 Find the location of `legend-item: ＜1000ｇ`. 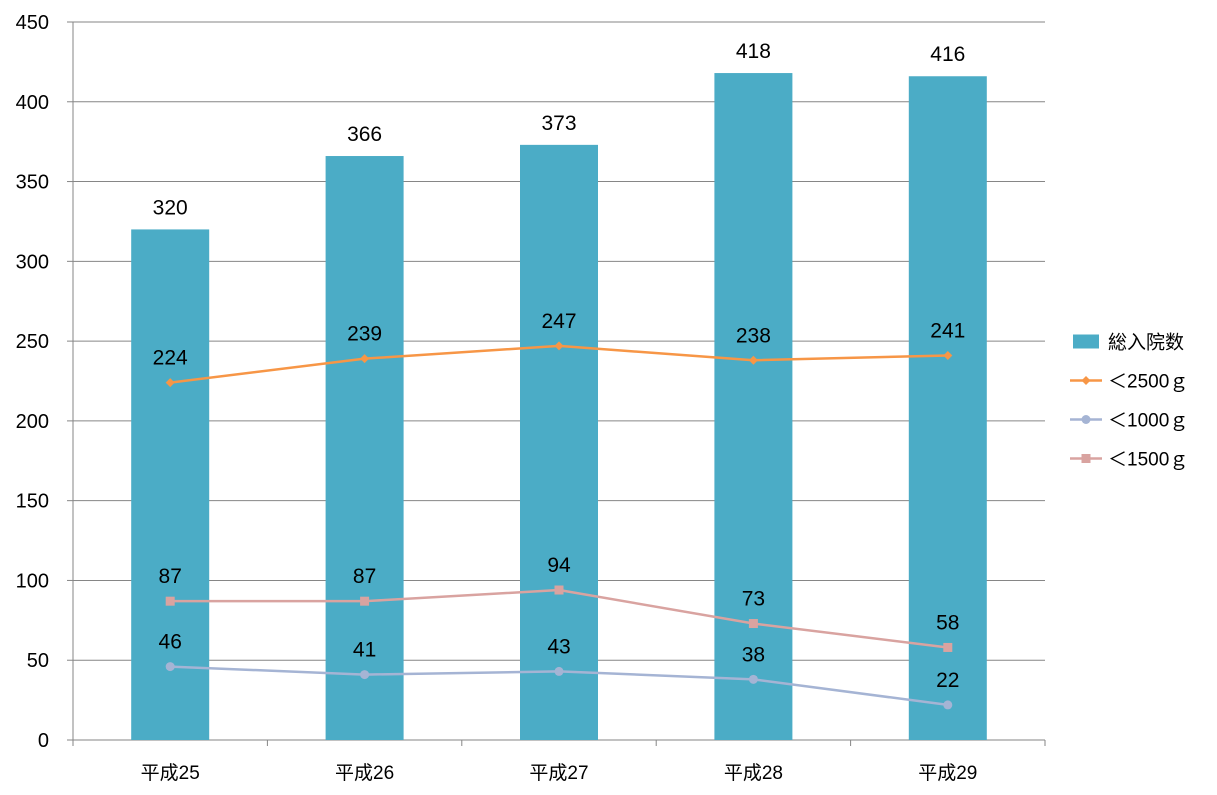

legend-item: ＜1000ｇ is located at coordinates (1129, 421).